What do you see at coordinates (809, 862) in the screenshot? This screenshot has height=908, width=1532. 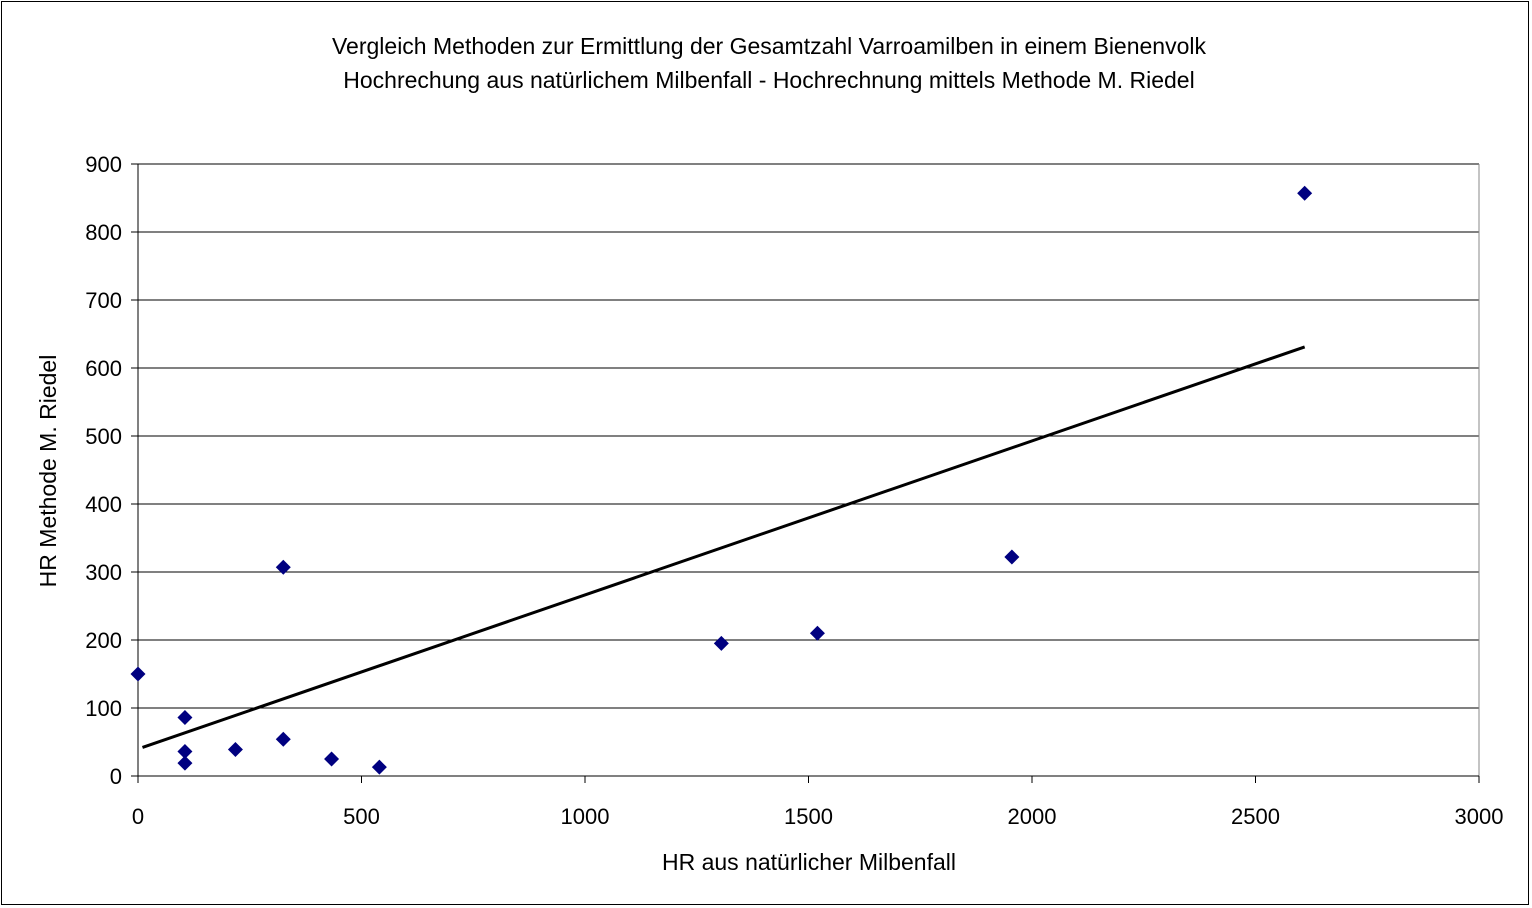 I see `x-axis-title: HR aus natürlicher Milbenfall` at bounding box center [809, 862].